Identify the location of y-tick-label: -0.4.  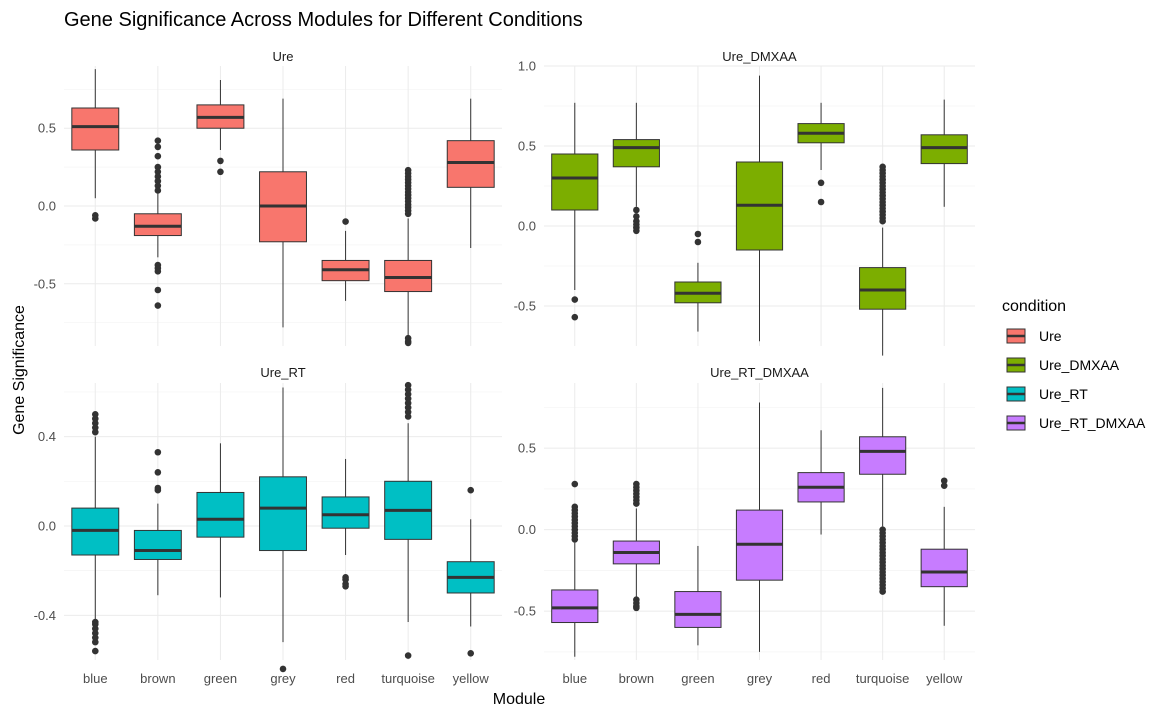
(45, 615).